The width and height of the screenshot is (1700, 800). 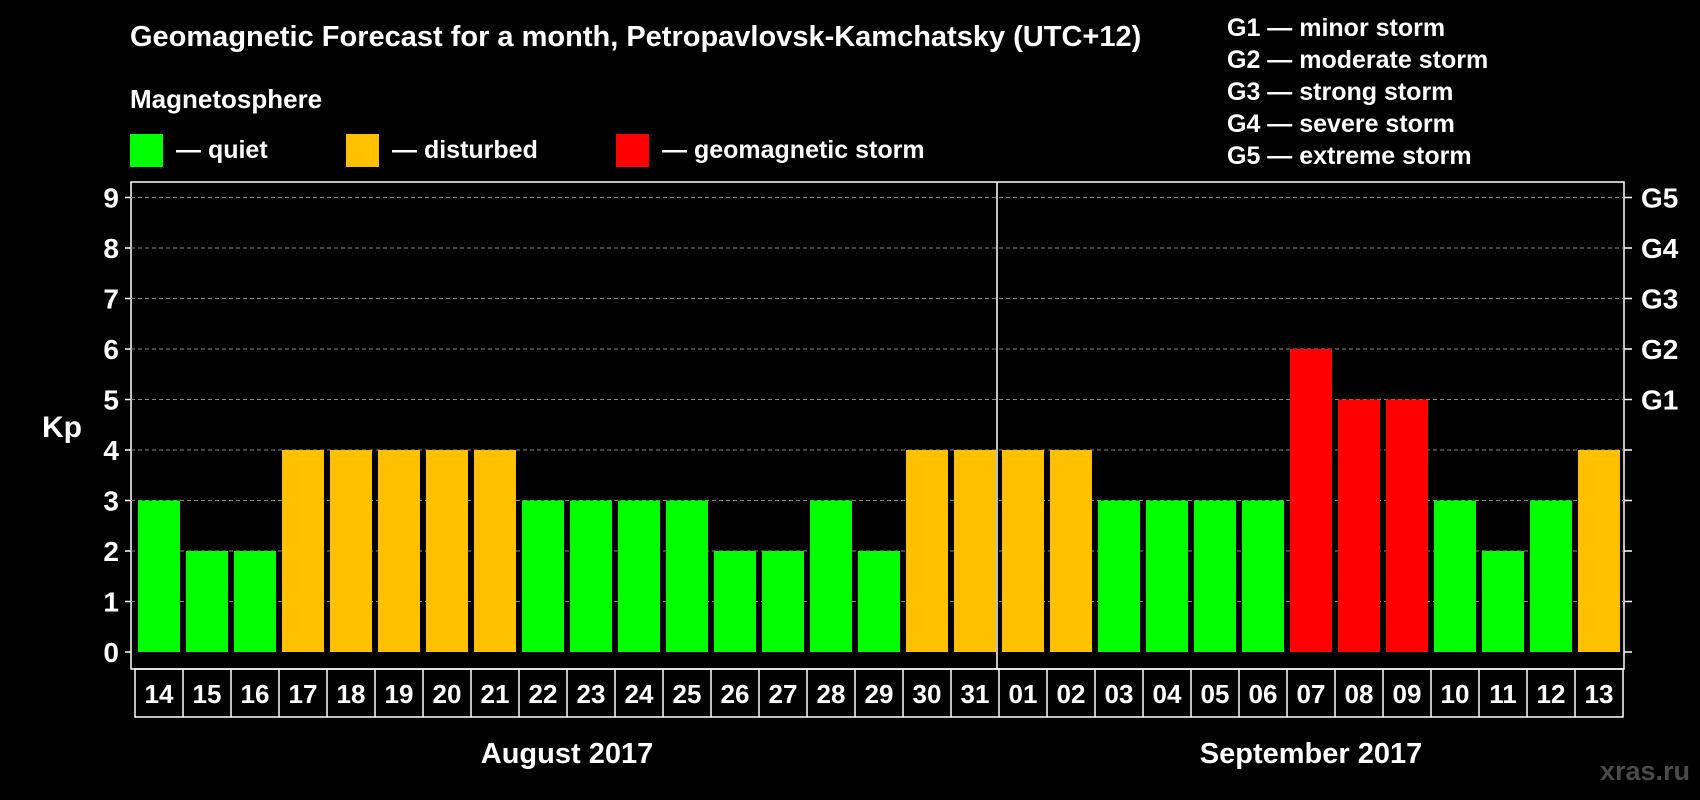 What do you see at coordinates (111, 551) in the screenshot?
I see `ytick-label-2: 2` at bounding box center [111, 551].